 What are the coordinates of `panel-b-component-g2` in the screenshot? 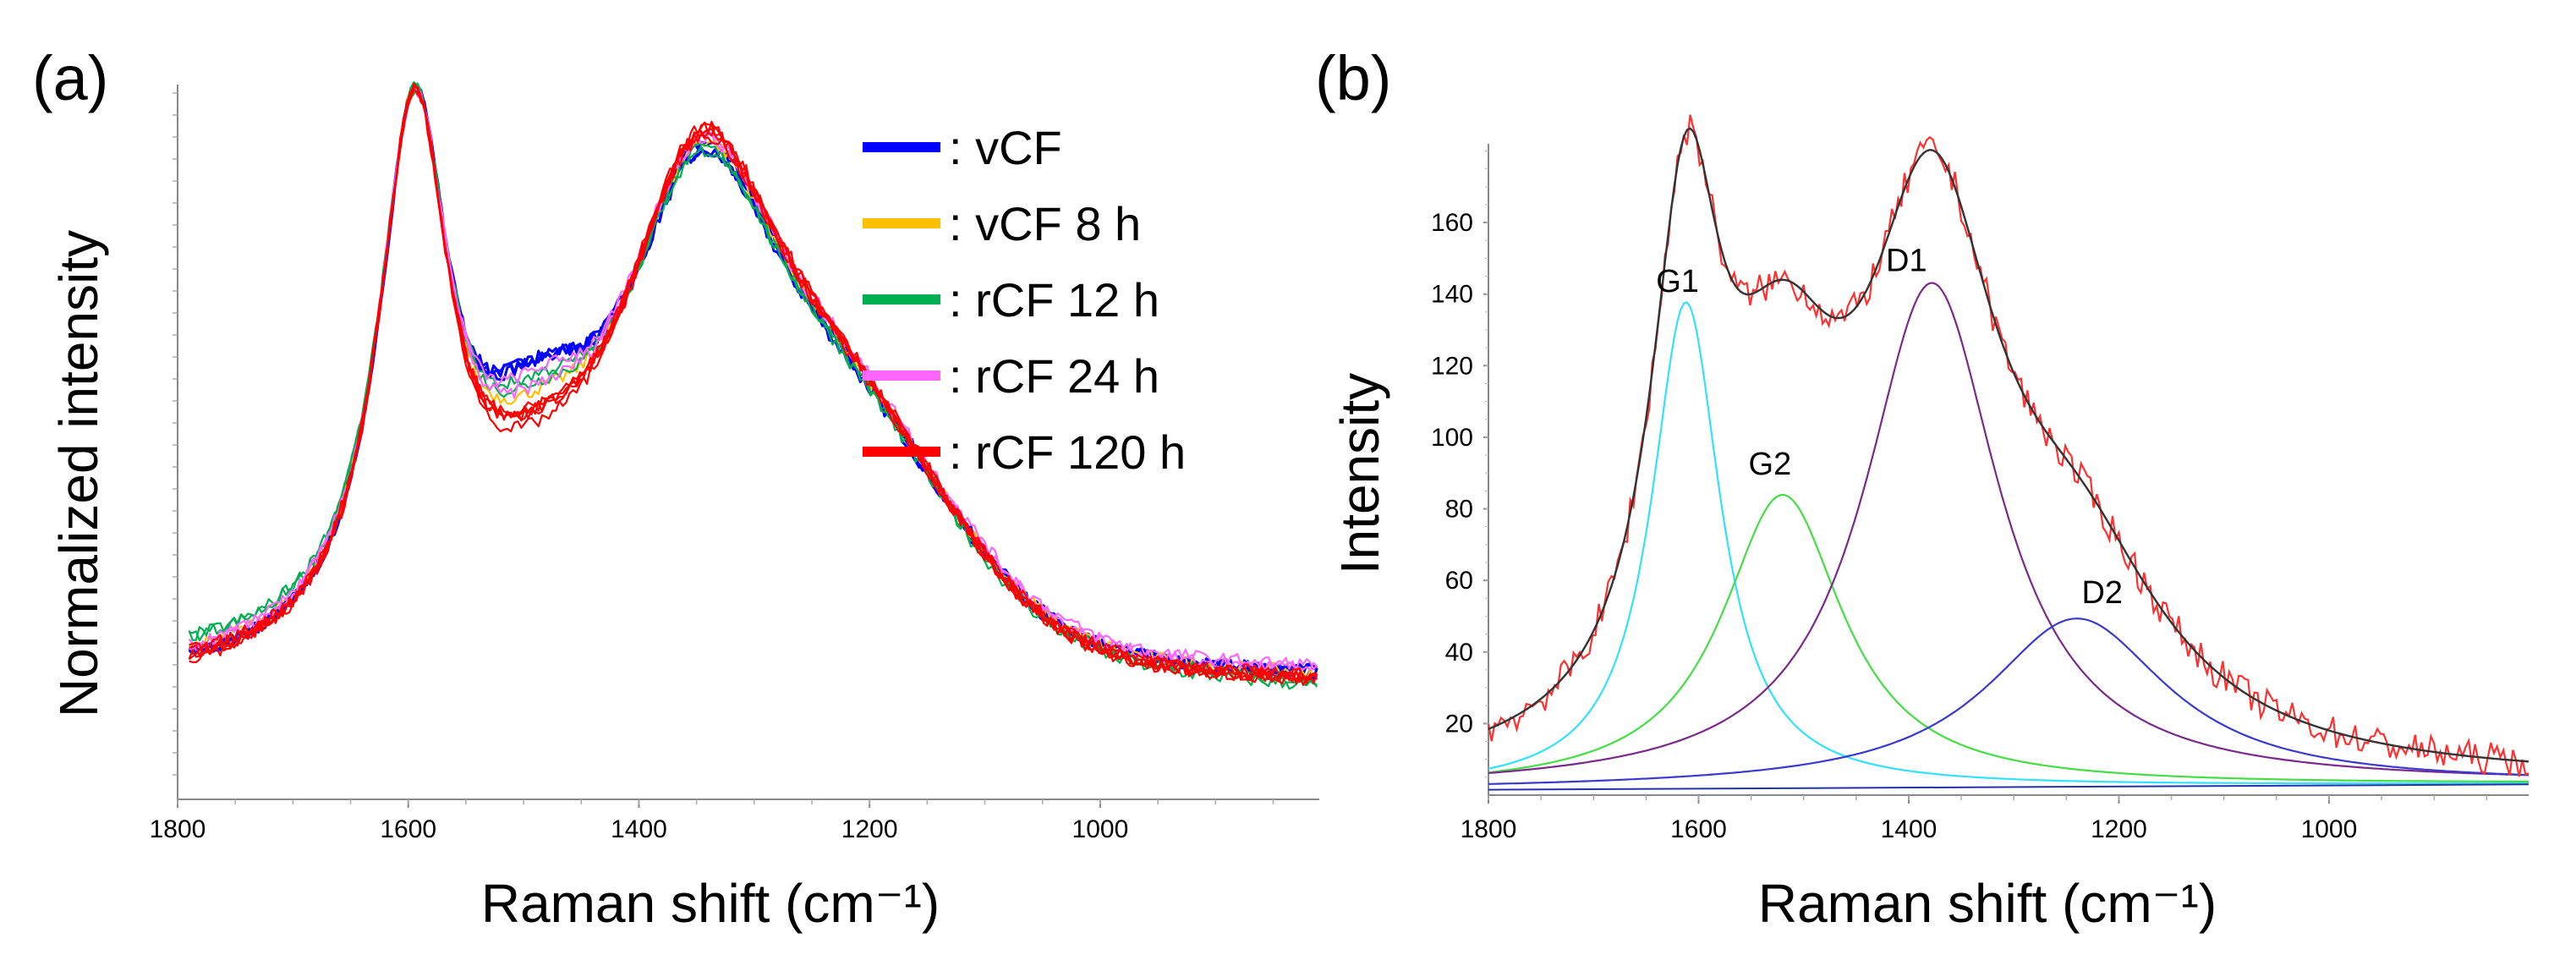 It's located at (2008, 638).